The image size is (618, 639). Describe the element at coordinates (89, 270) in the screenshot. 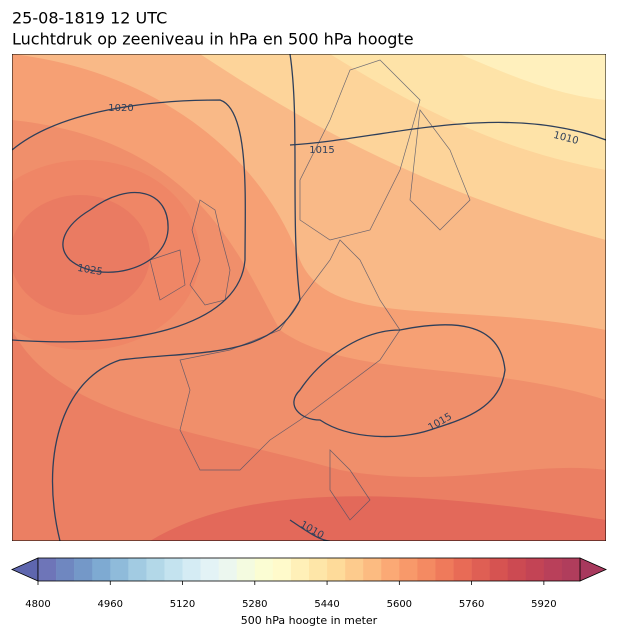

I see `isobar-label: 1025` at that location.